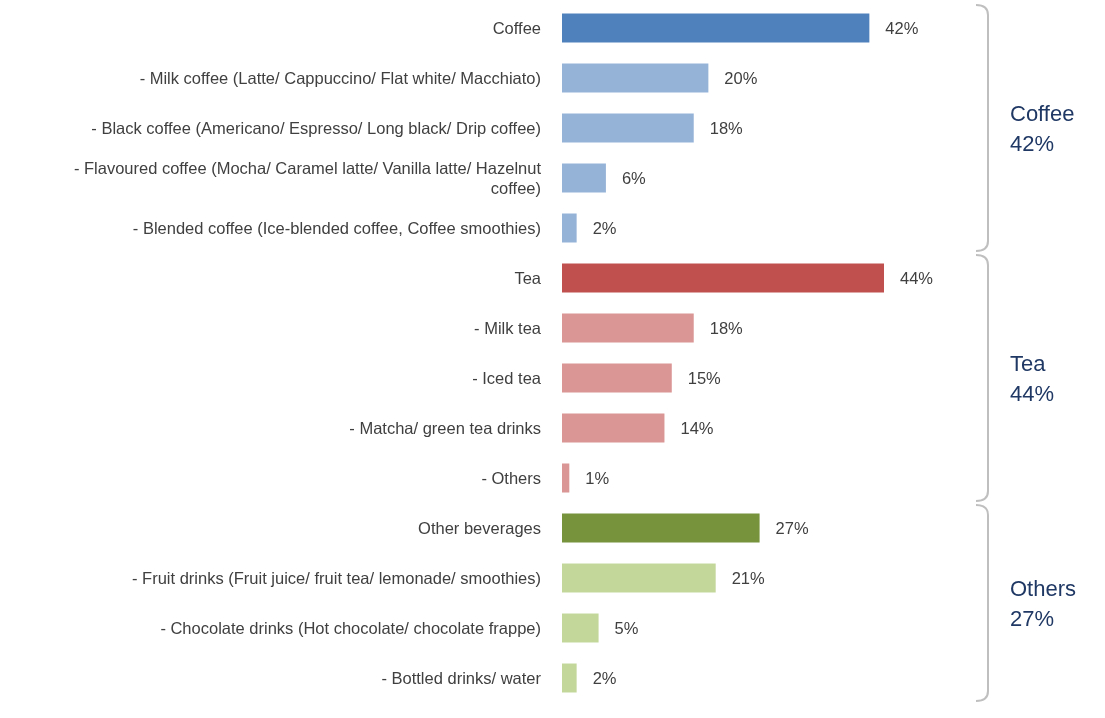 The width and height of the screenshot is (1105, 718). What do you see at coordinates (792, 527) in the screenshot?
I see `data-label: 27%` at bounding box center [792, 527].